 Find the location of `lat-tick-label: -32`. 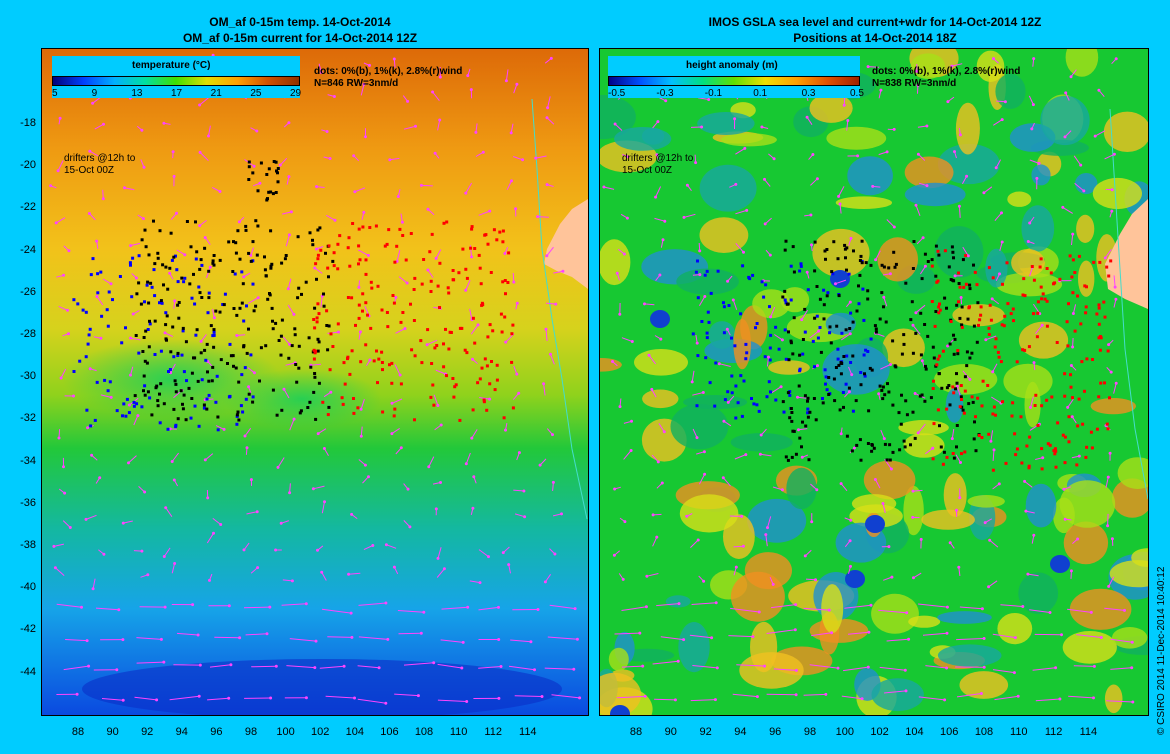

lat-tick-label: -32 is located at coordinates (28, 418).